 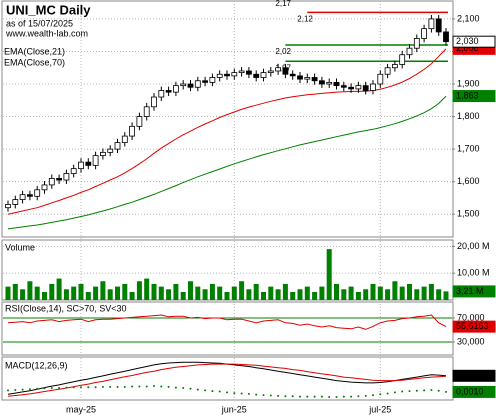 I want to click on panel-title: Volume, so click(x=20, y=247).